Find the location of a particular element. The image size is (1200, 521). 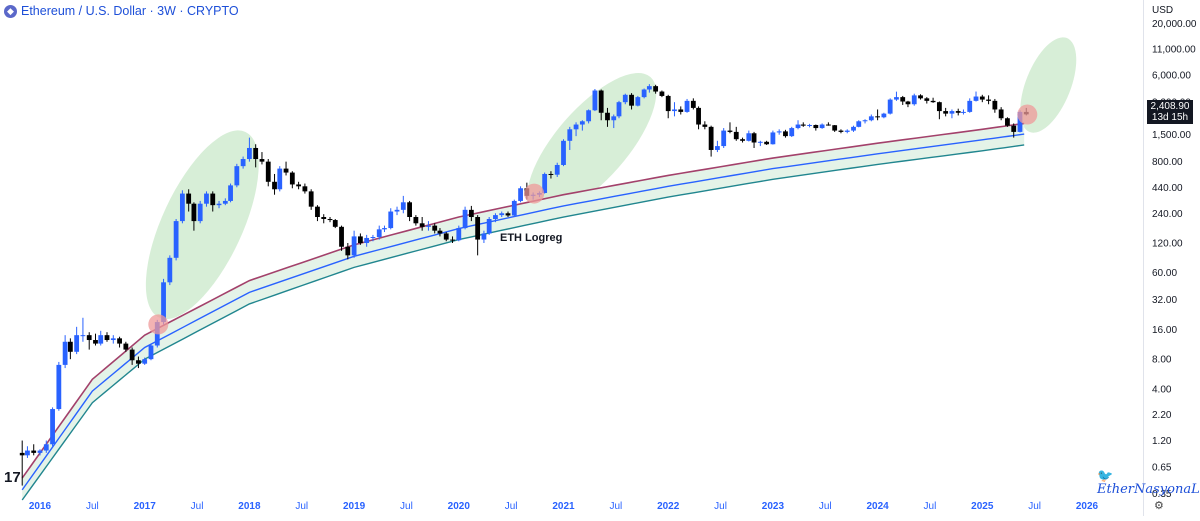

time-tick-label: 2025 is located at coordinates (982, 506).